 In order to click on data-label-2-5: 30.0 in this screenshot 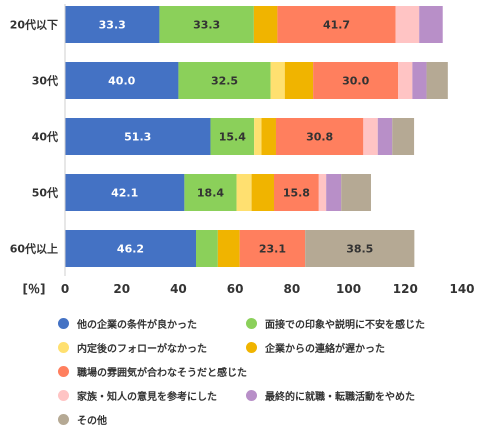, I will do `click(355, 81)`.